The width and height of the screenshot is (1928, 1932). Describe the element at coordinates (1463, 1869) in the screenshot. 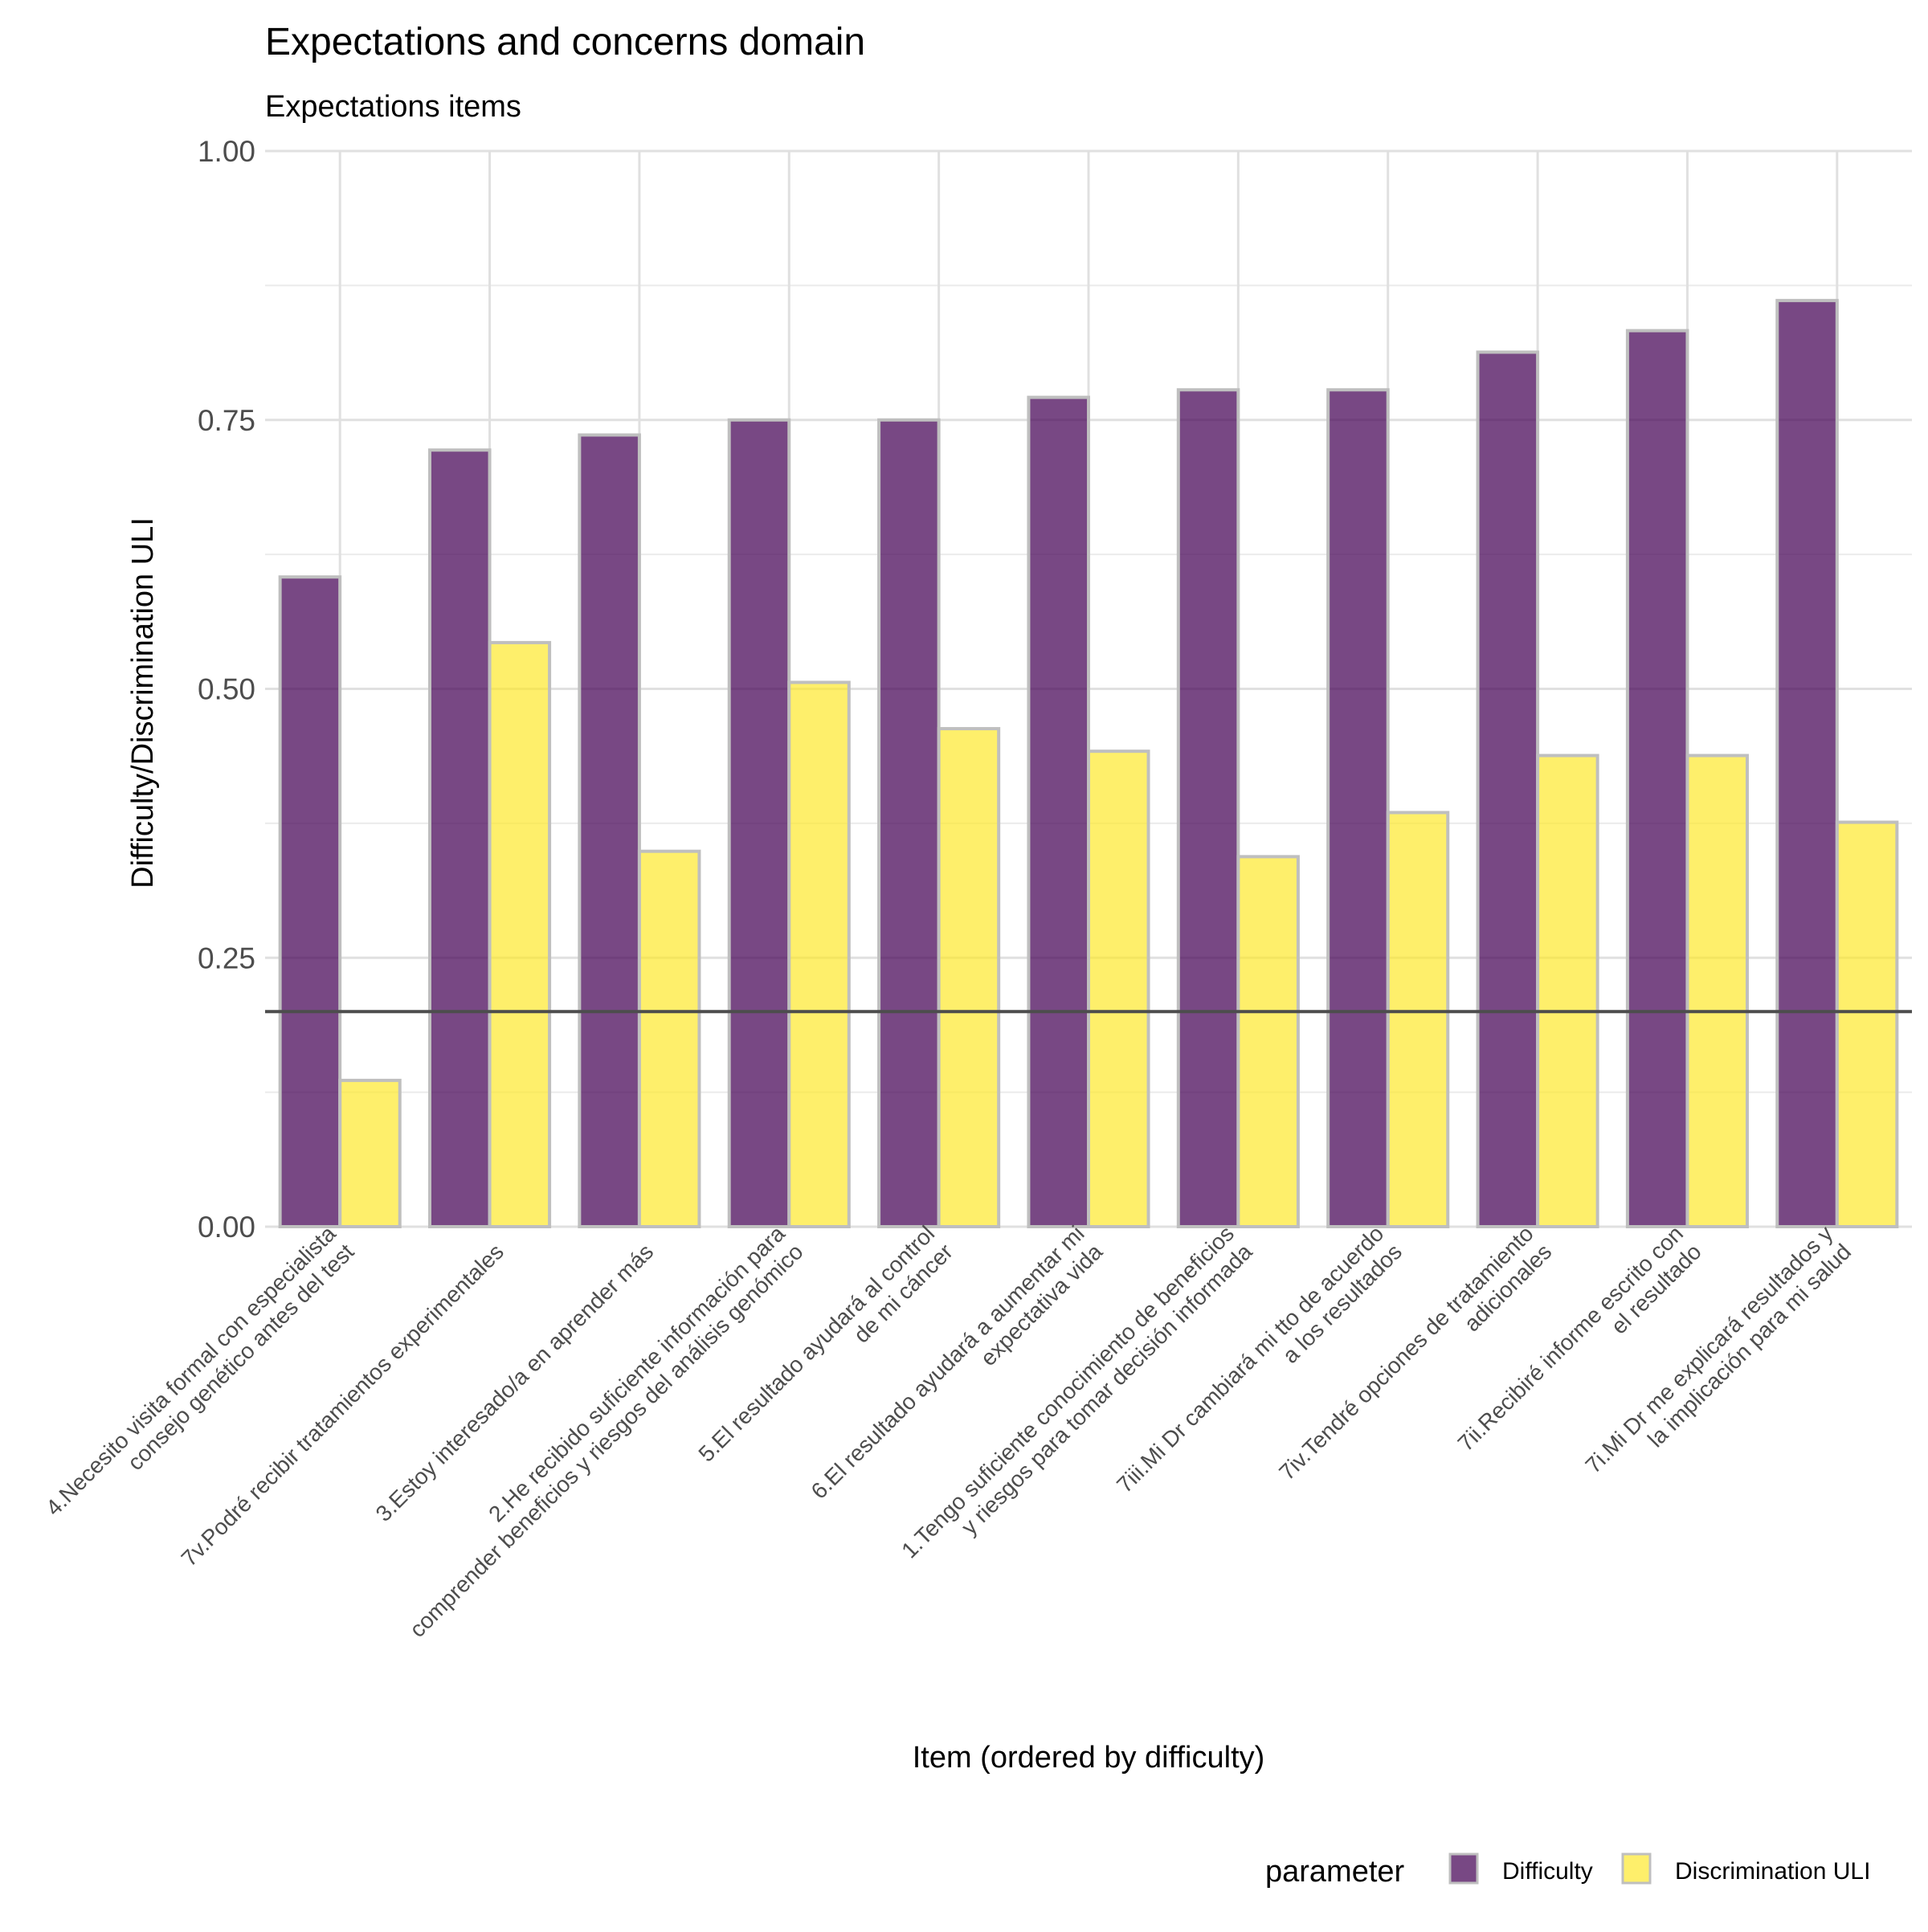

I see `legend-key-difficulty` at that location.